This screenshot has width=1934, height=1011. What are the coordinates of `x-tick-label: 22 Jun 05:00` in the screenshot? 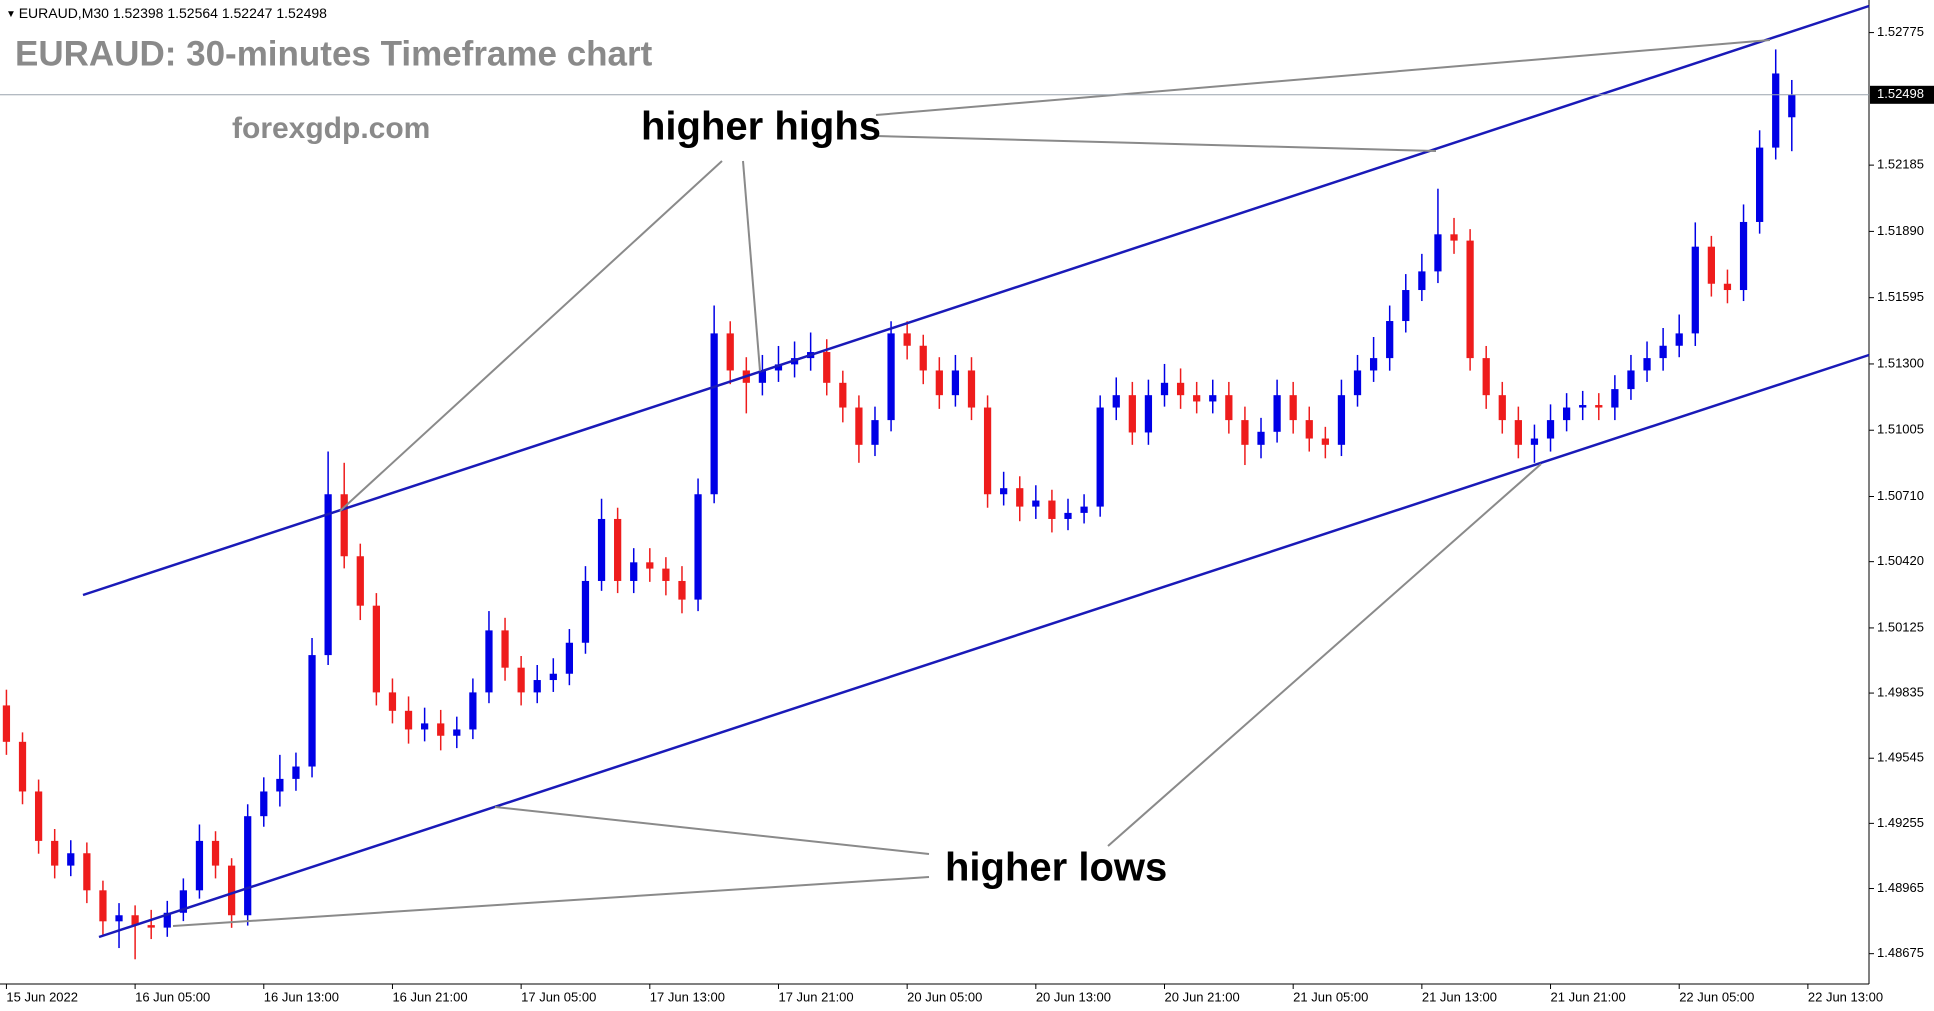 It's located at (1716, 996).